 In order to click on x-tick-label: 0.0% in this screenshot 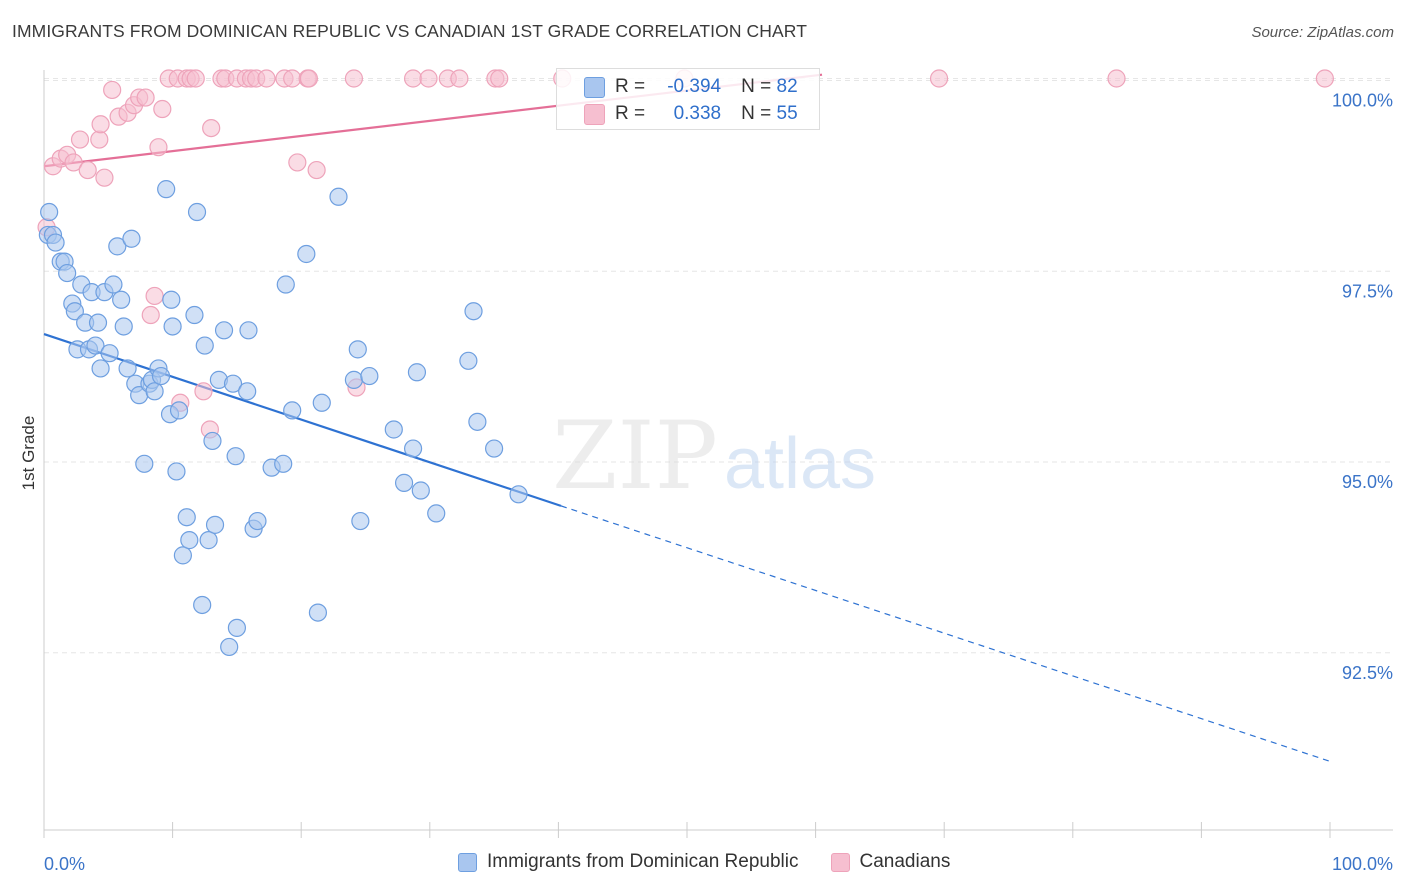, I will do `click(64, 864)`.